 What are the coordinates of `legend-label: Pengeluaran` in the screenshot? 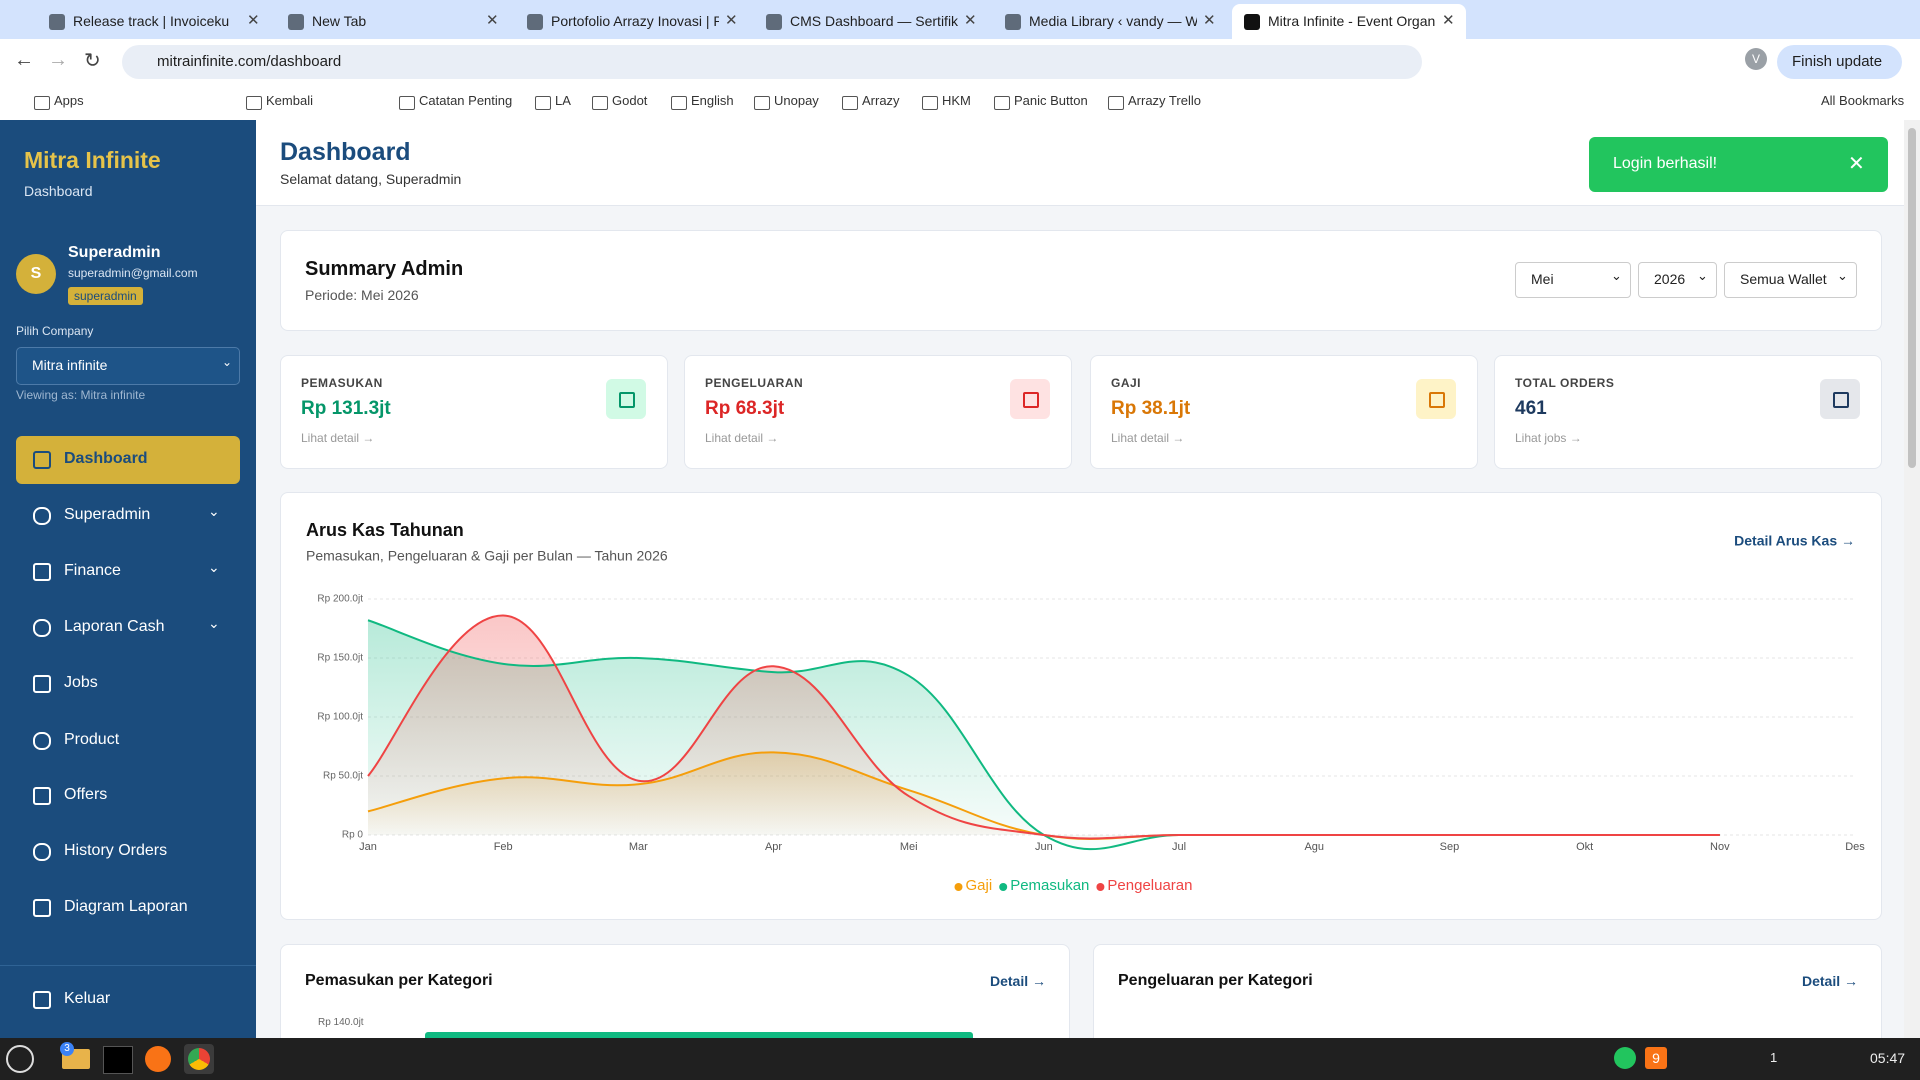 It's located at (1149, 885).